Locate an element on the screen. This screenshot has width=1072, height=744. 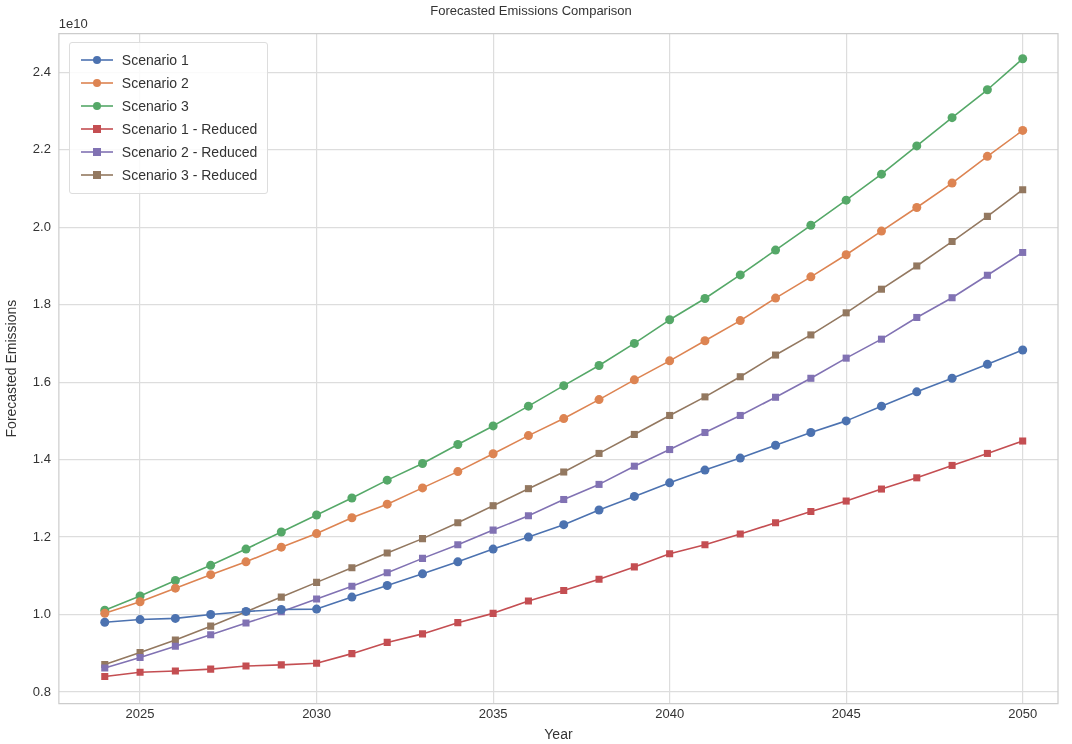
text: 1e10 is located at coordinates (73, 23).